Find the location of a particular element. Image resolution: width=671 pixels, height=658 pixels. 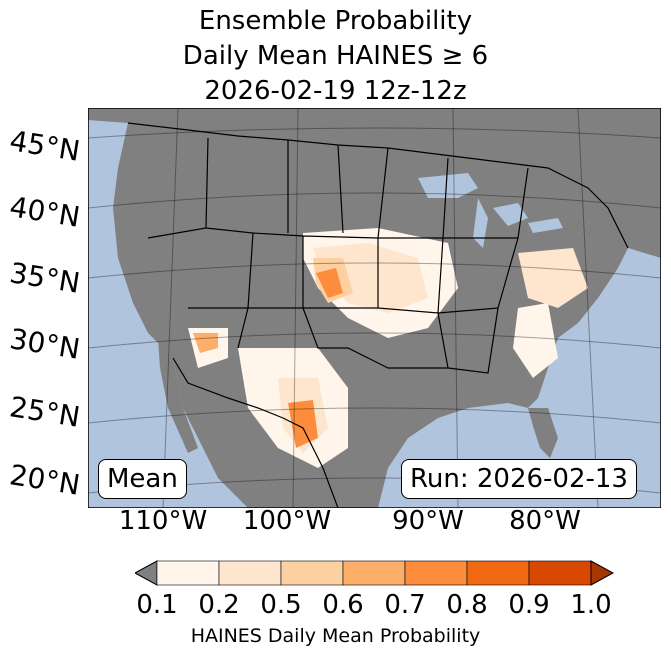

lon-label-80: 80°W is located at coordinates (545, 521).